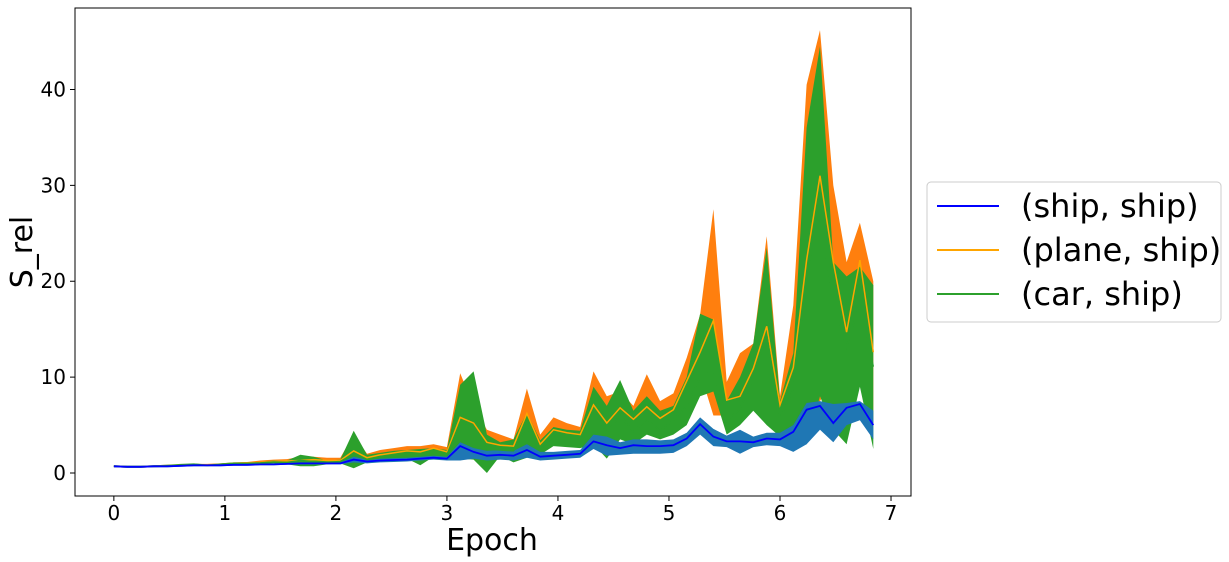 This screenshot has width=1229, height=562. What do you see at coordinates (492, 540) in the screenshot?
I see `x-axis-title: Epoch` at bounding box center [492, 540].